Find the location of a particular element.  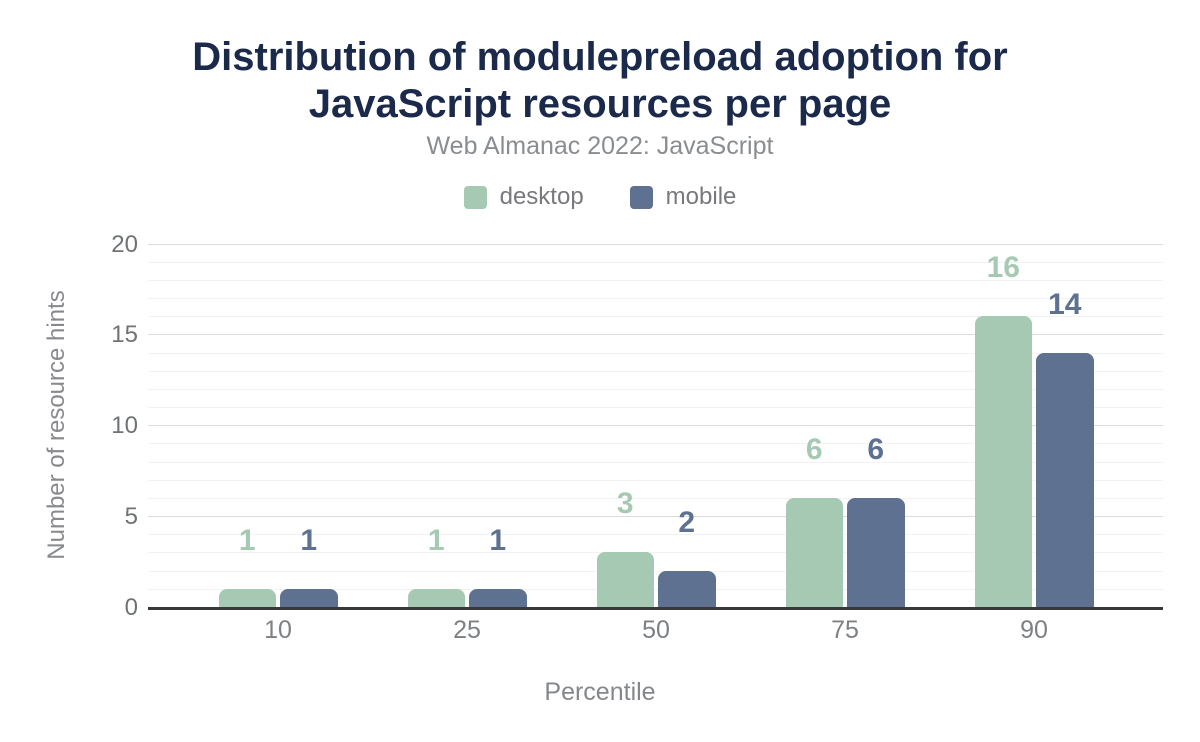

legend: desktop mobile is located at coordinates (600, 197).